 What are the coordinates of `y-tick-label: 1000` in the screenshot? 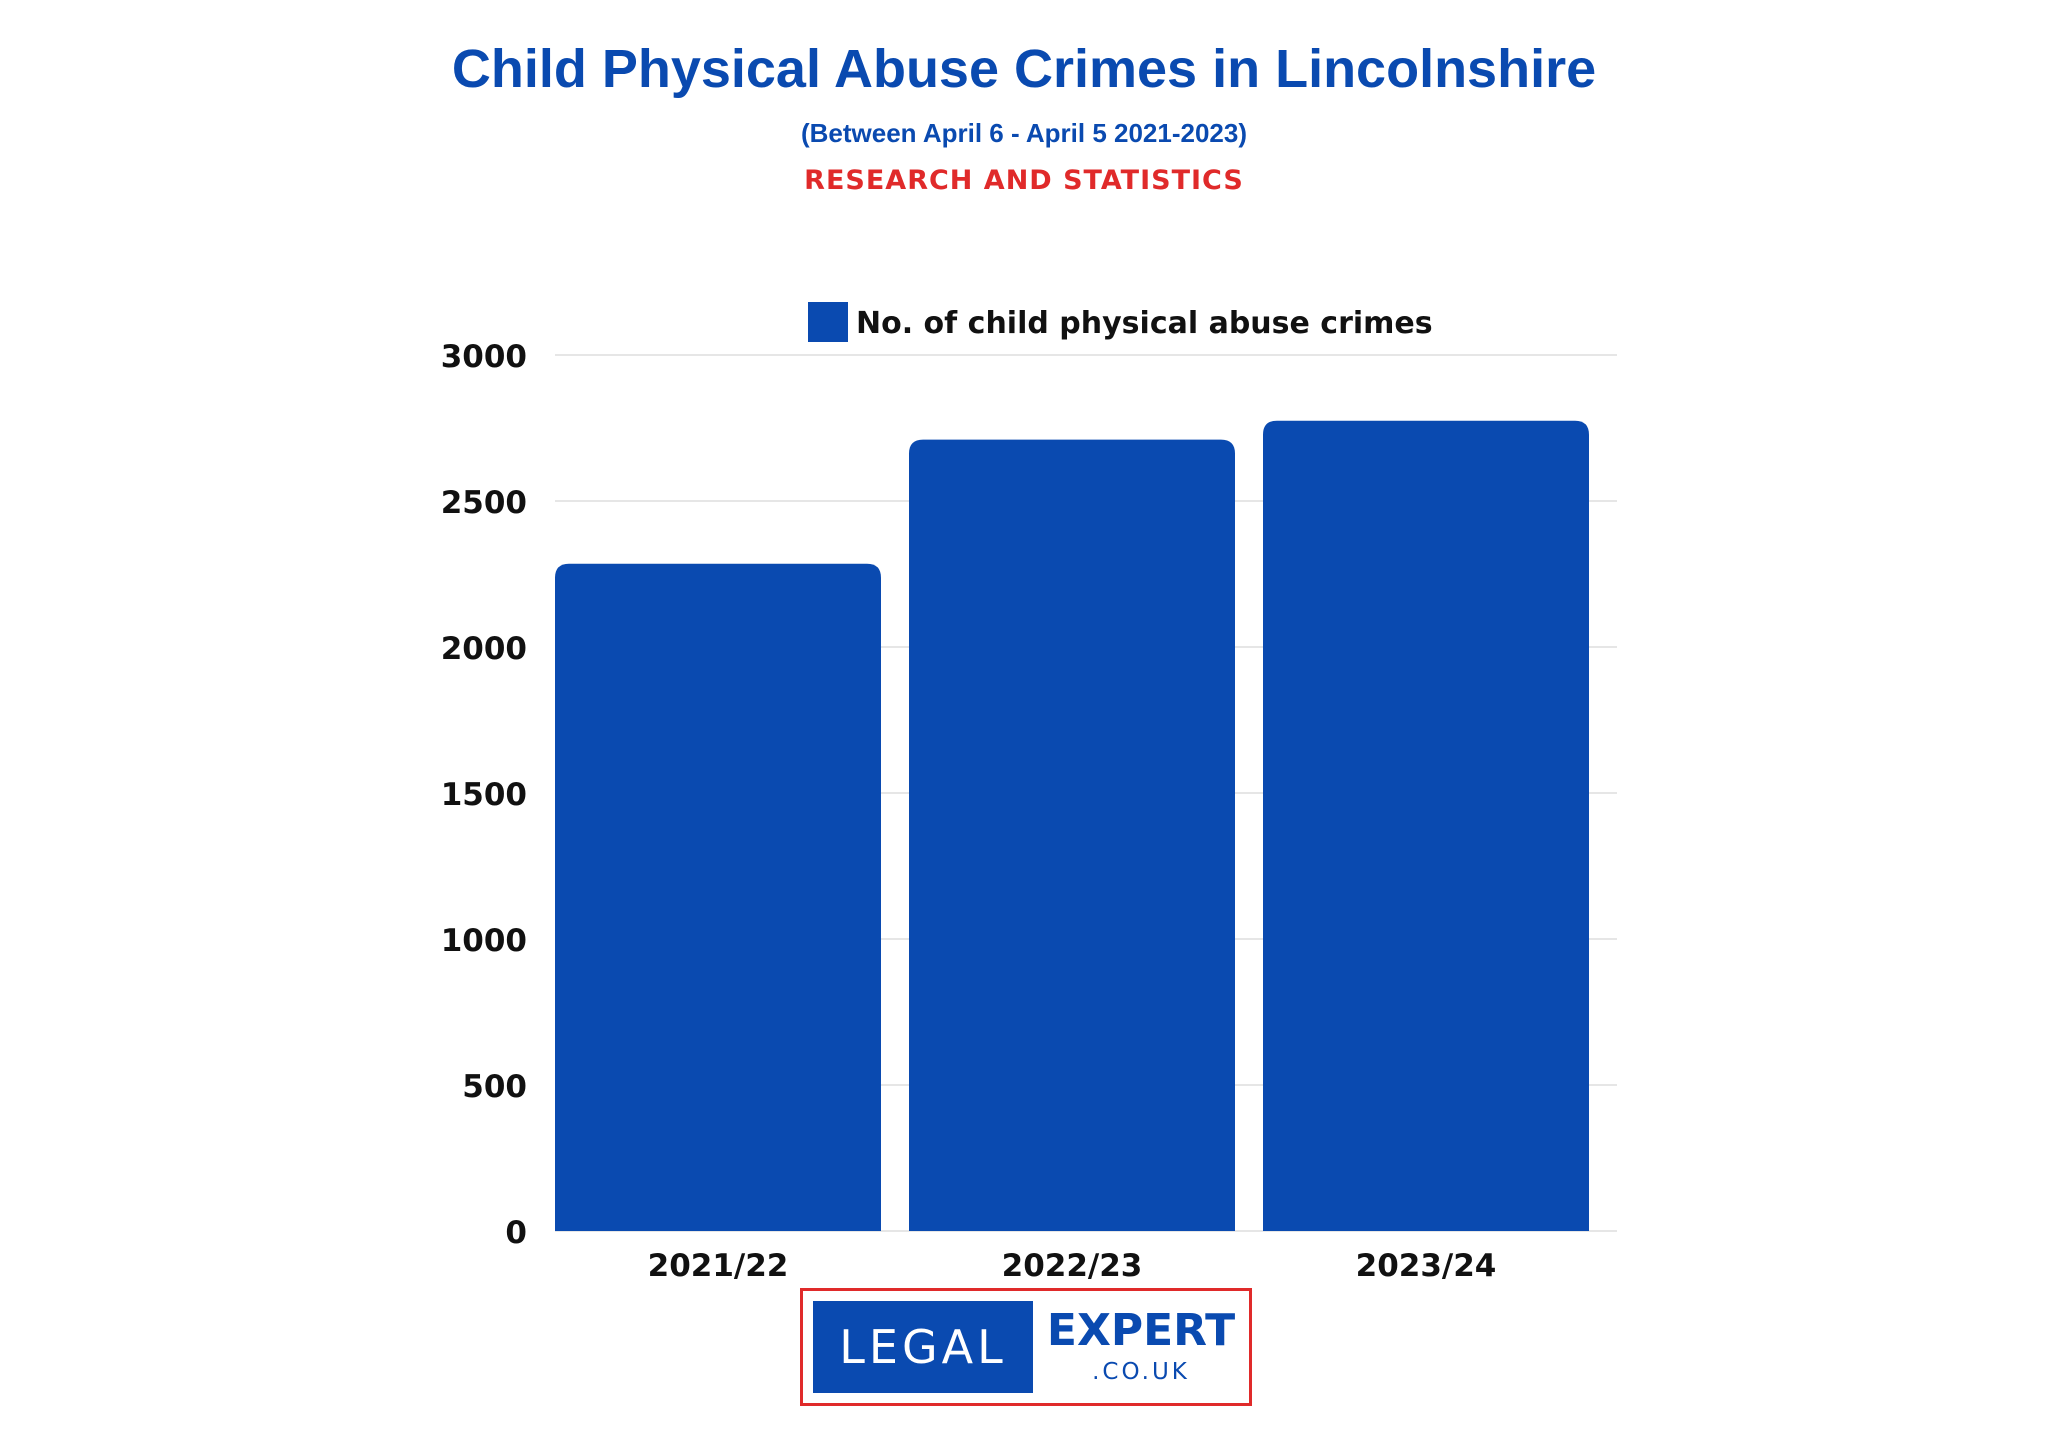 It's located at (484, 941).